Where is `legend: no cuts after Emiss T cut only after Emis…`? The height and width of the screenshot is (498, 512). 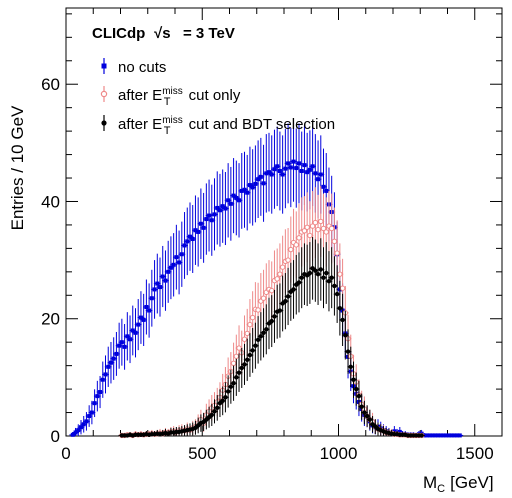 legend: no cuts after Emiss T cut only after Emis… is located at coordinates (217, 97).